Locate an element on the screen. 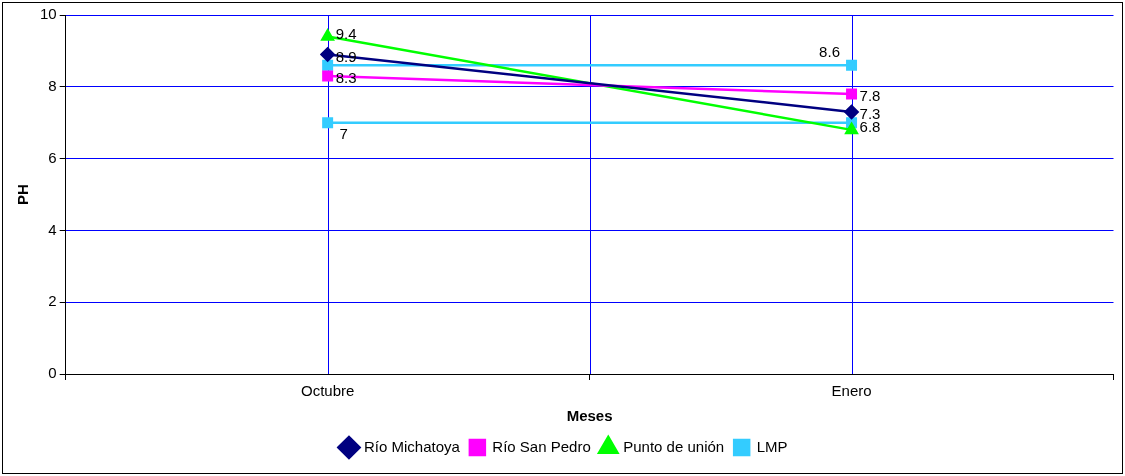 The image size is (1125, 476). y-tick-label: 2 is located at coordinates (52, 301).